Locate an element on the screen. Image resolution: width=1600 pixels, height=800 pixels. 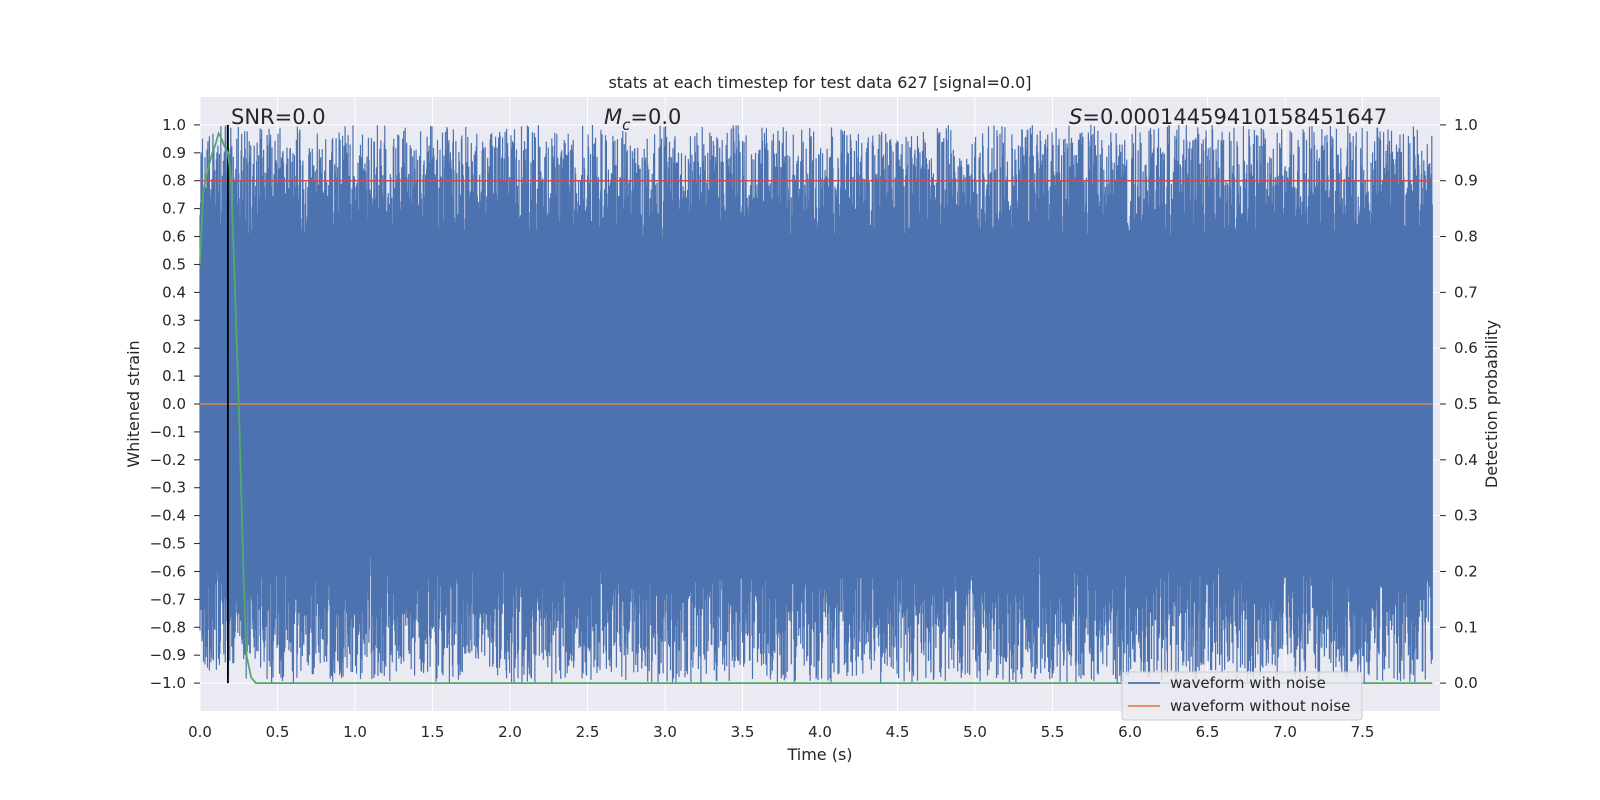
y-tick-label: 0.1 is located at coordinates (174, 376).